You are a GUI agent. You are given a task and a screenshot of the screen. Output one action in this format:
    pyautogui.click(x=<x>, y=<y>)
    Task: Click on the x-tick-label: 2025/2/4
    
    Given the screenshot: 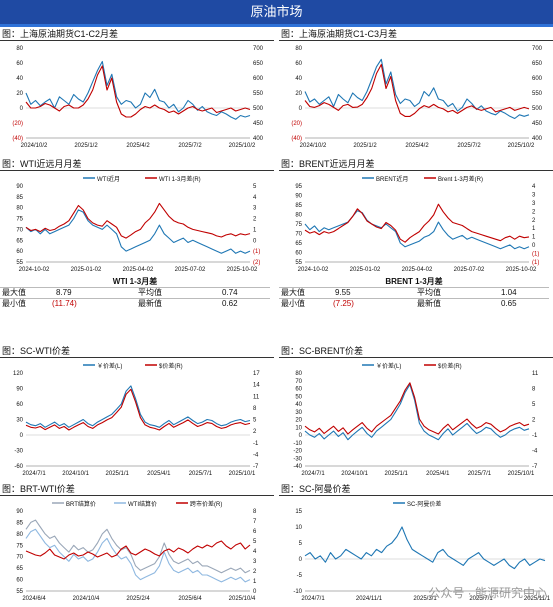 What is the action you would take?
    pyautogui.click(x=138, y=599)
    